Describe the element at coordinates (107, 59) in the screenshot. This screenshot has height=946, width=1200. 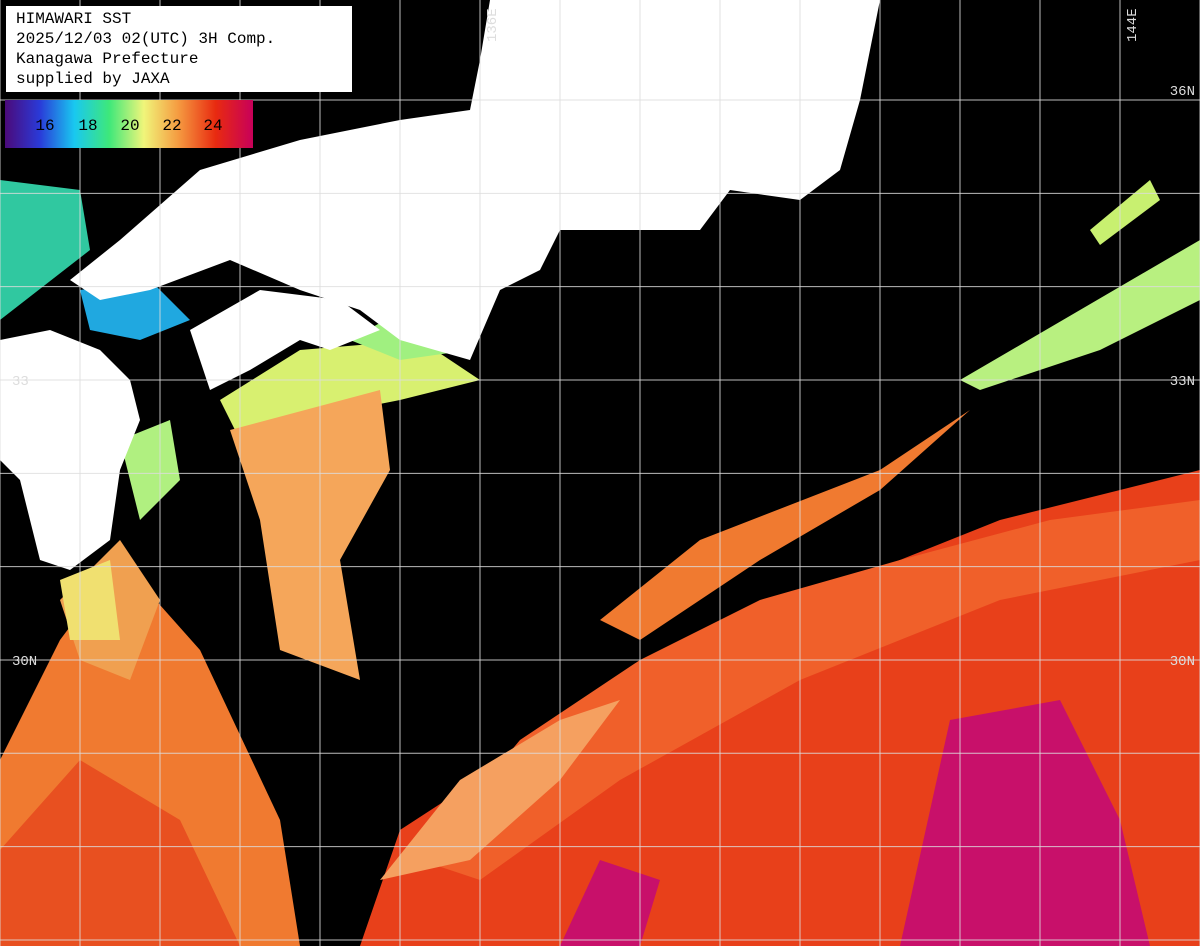
I see `title-line: Kanagawa Prefecture` at that location.